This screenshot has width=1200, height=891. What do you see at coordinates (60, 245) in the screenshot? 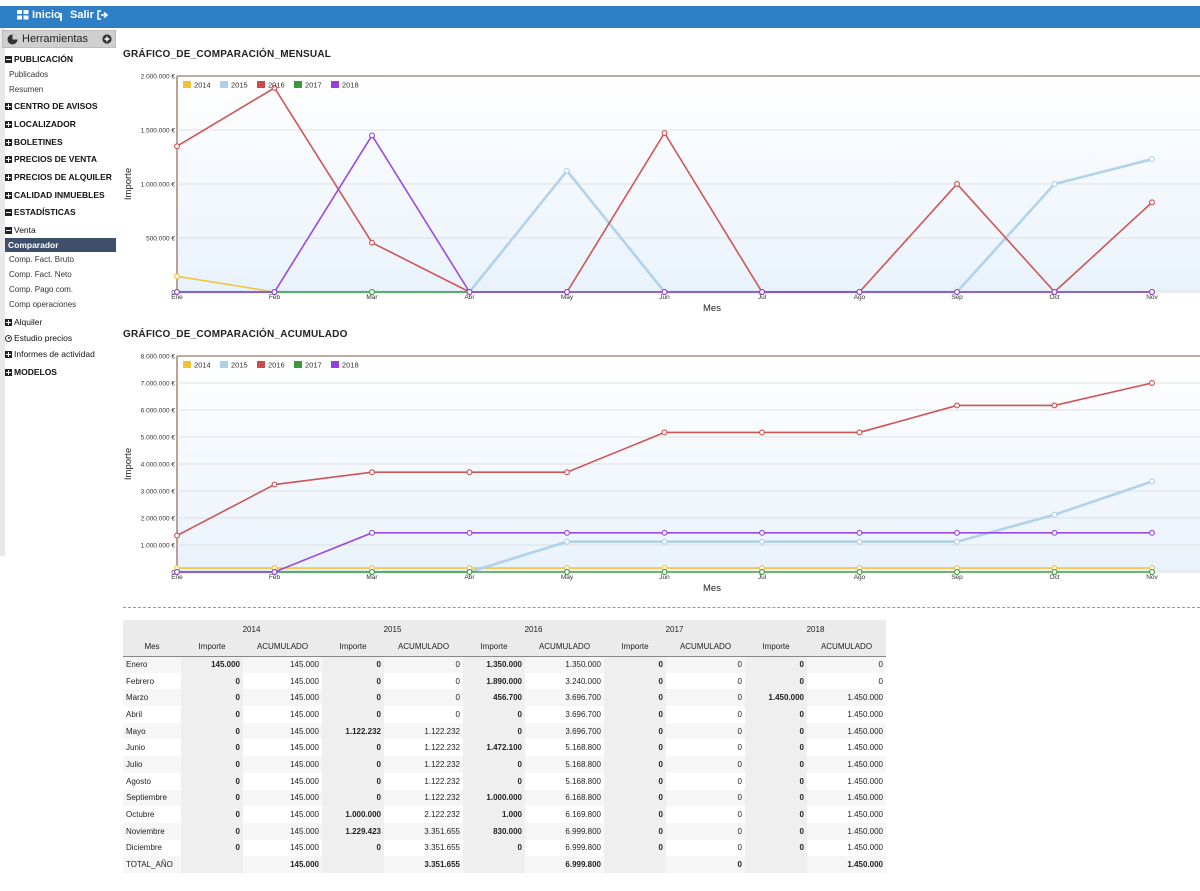
I see `sidebar-item-comparador: Comparador` at bounding box center [60, 245].